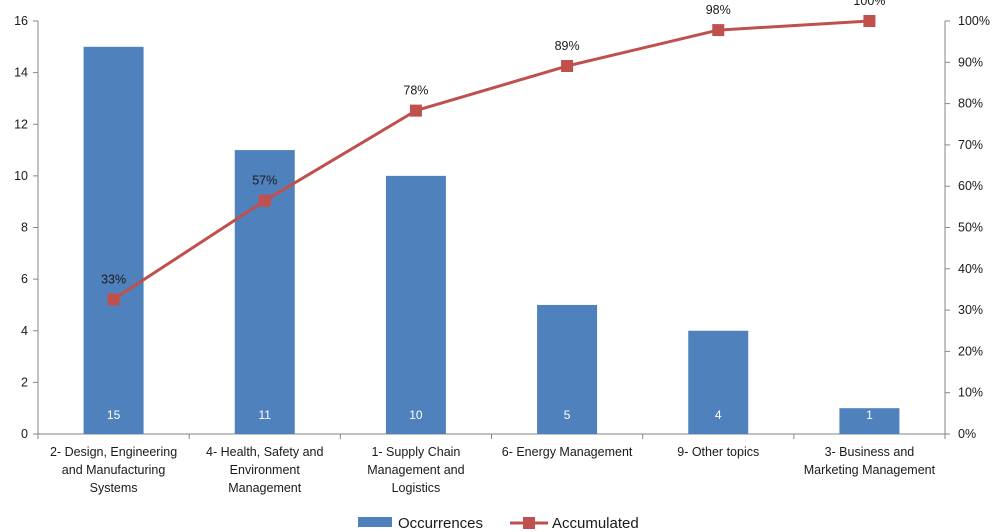 The height and width of the screenshot is (532, 993). Describe the element at coordinates (870, 461) in the screenshot. I see `x-category-label: 3- Business and Marketing Management` at that location.